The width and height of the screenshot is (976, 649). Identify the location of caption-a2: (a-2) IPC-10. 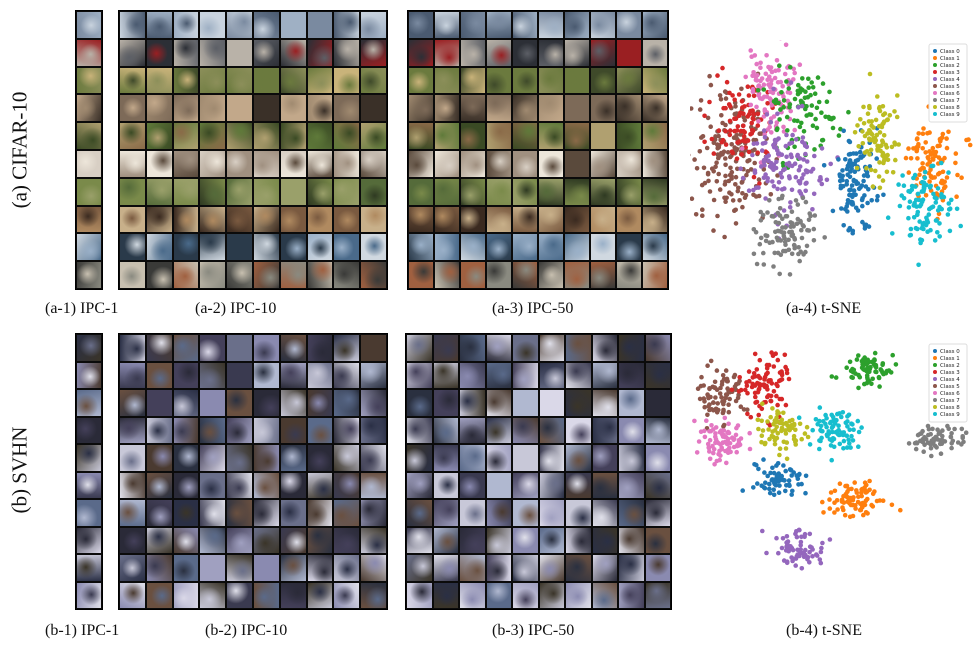
(236, 308).